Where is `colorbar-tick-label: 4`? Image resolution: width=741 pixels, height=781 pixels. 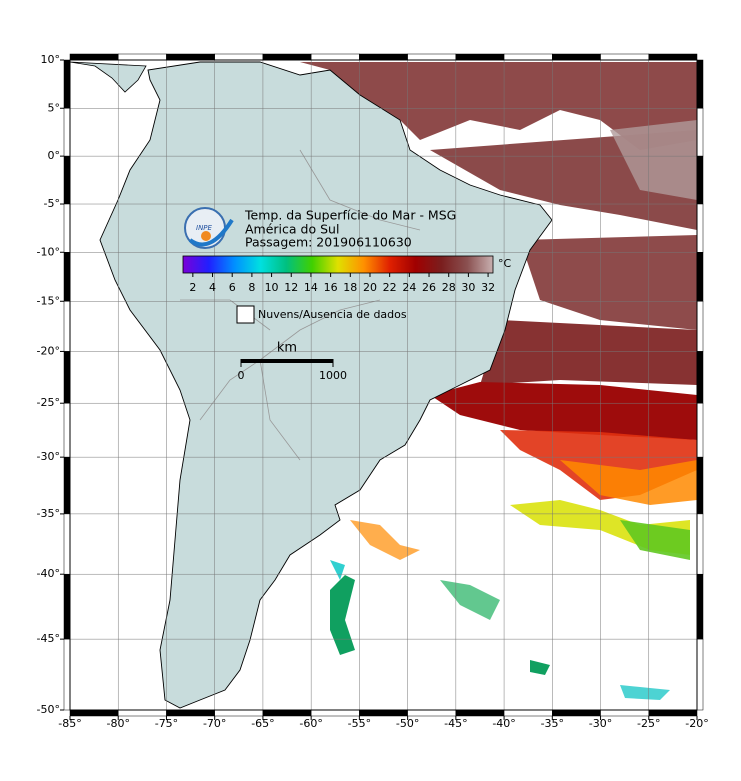
colorbar-tick-label: 4 is located at coordinates (212, 287).